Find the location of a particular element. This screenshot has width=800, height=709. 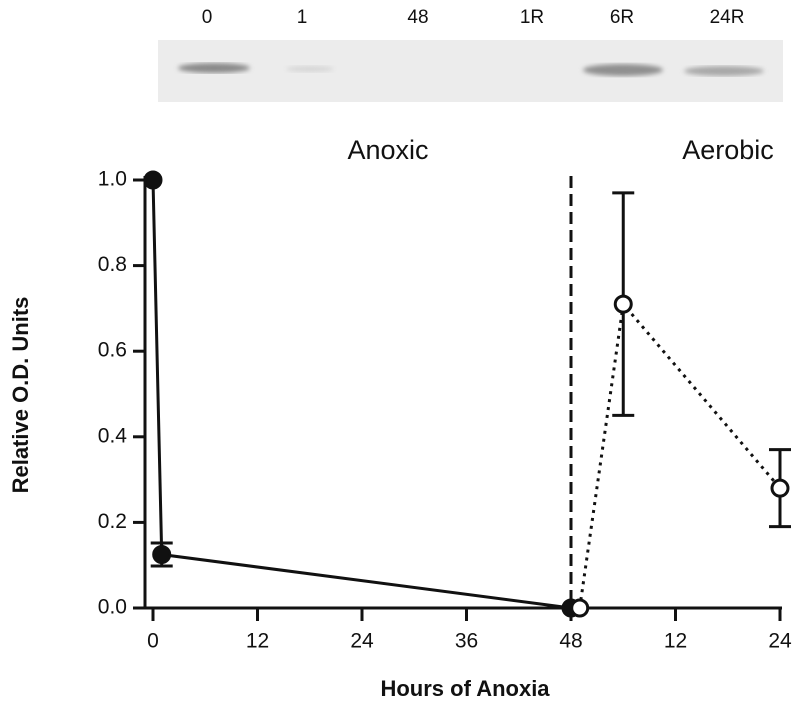

blot-lane-label: 24R is located at coordinates (727, 17).